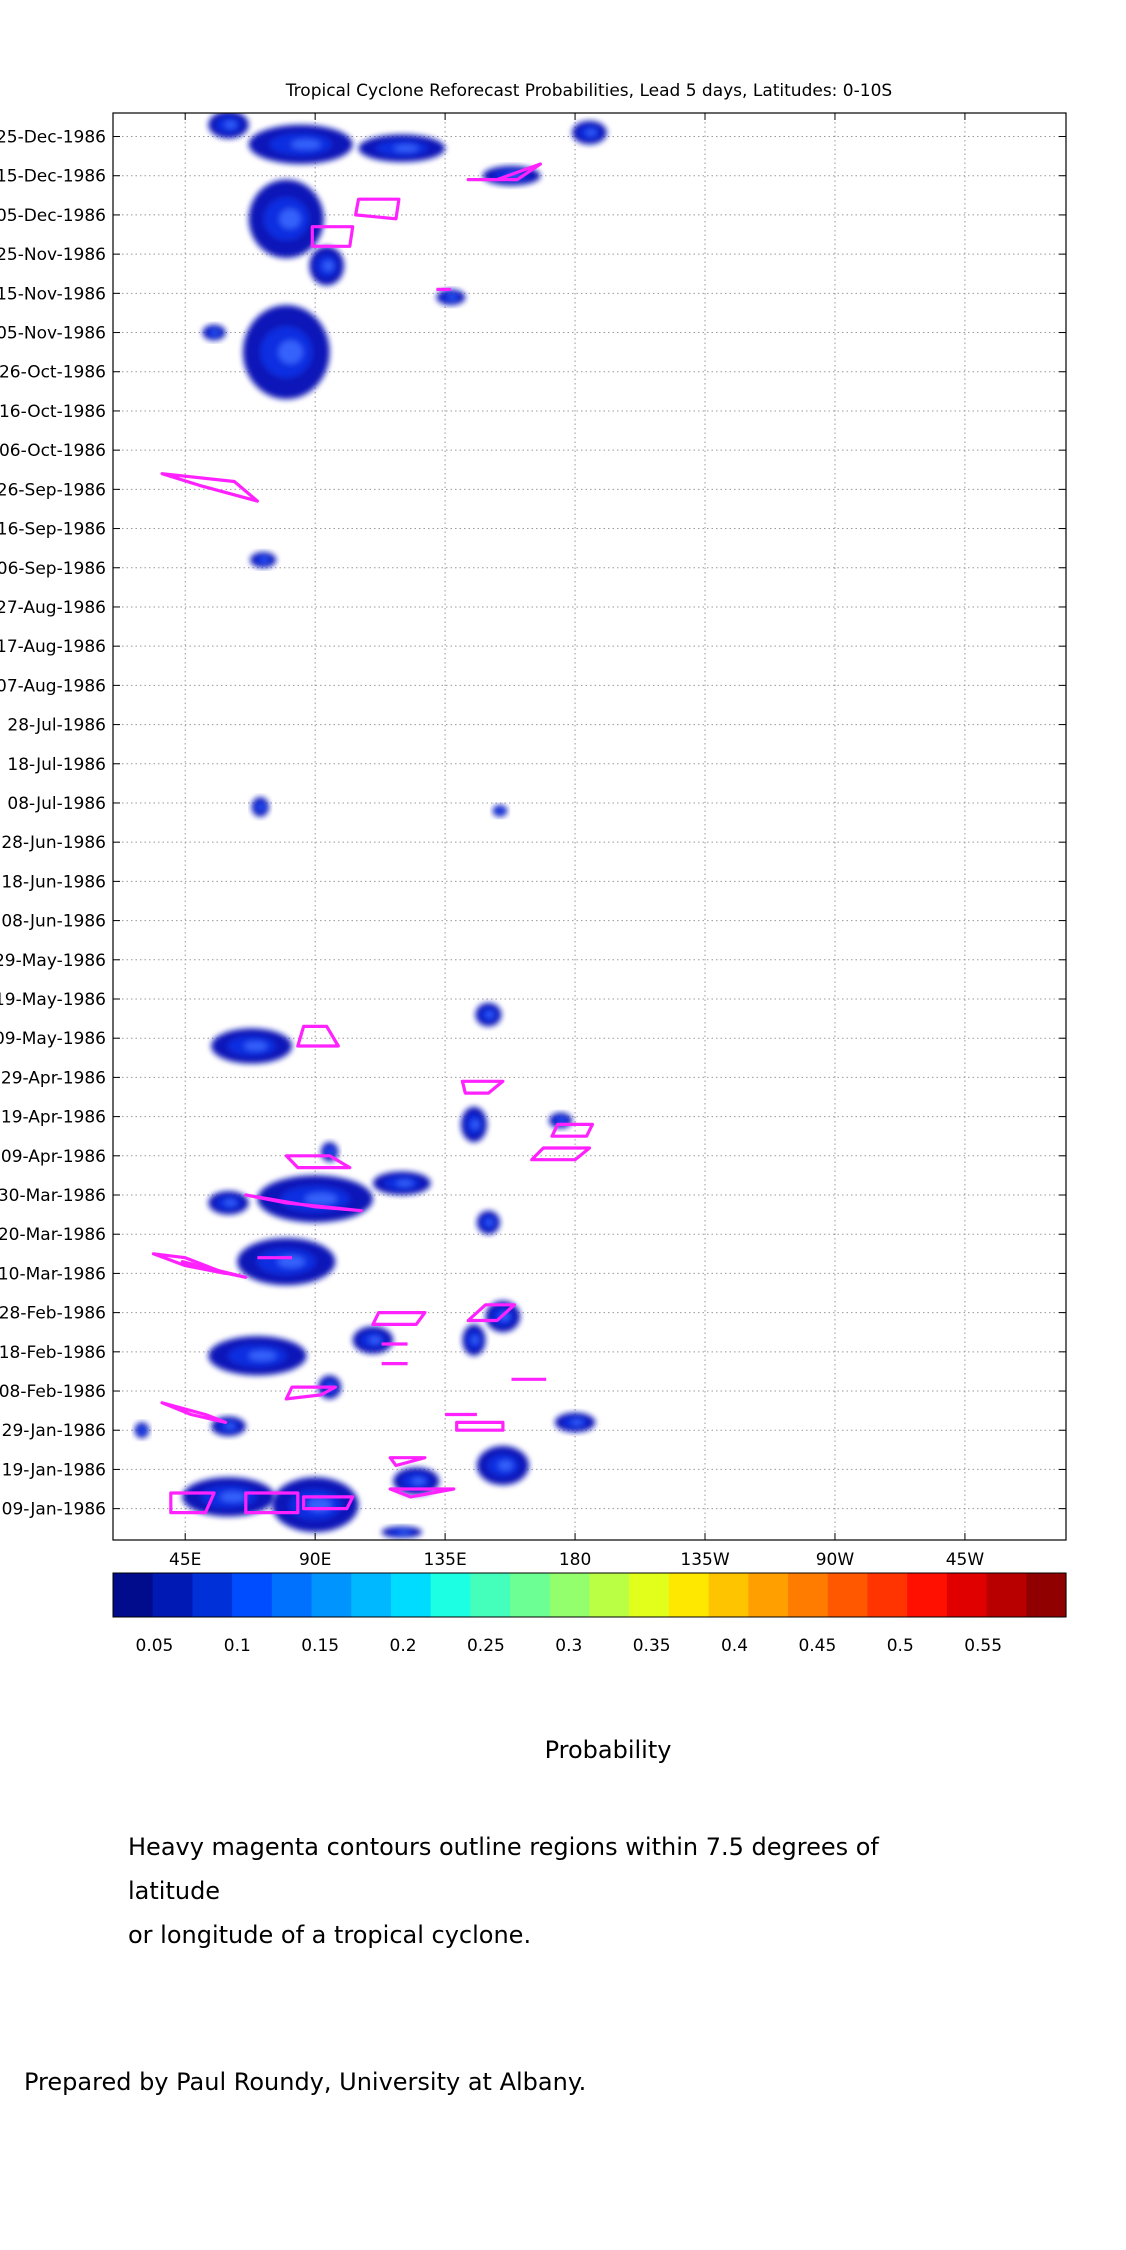 The image size is (1126, 2250). Describe the element at coordinates (983, 1646) in the screenshot. I see `colorbar-tick-label: 0.55` at that location.